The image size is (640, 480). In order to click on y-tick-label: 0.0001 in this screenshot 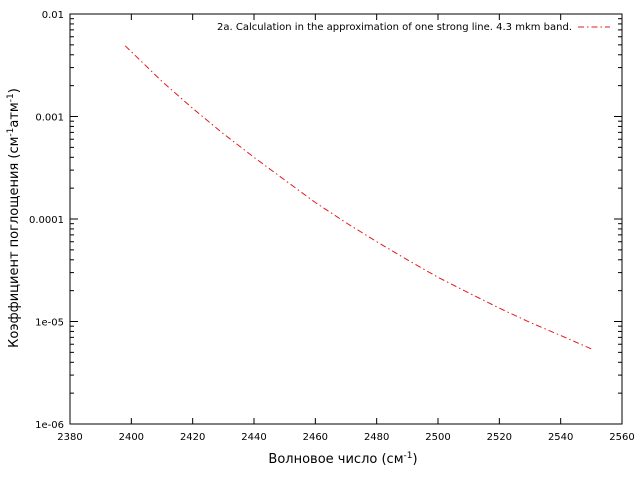, I will do `click(46, 220)`.